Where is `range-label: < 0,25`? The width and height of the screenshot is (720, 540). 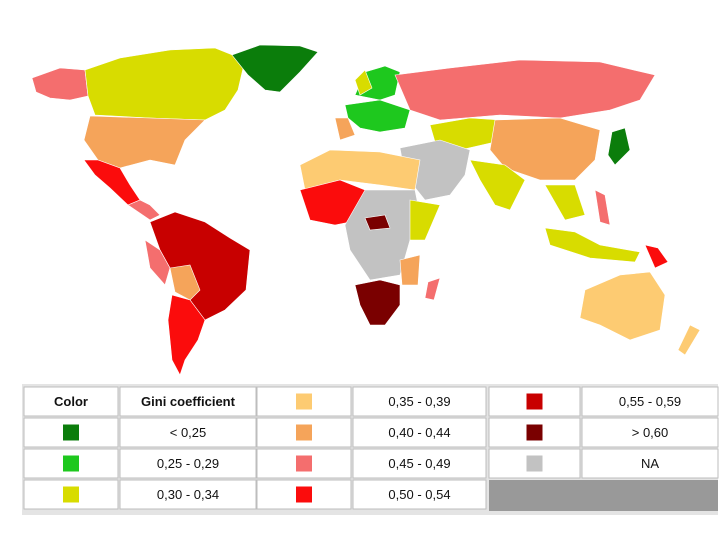 range-label: < 0,25 is located at coordinates (188, 432).